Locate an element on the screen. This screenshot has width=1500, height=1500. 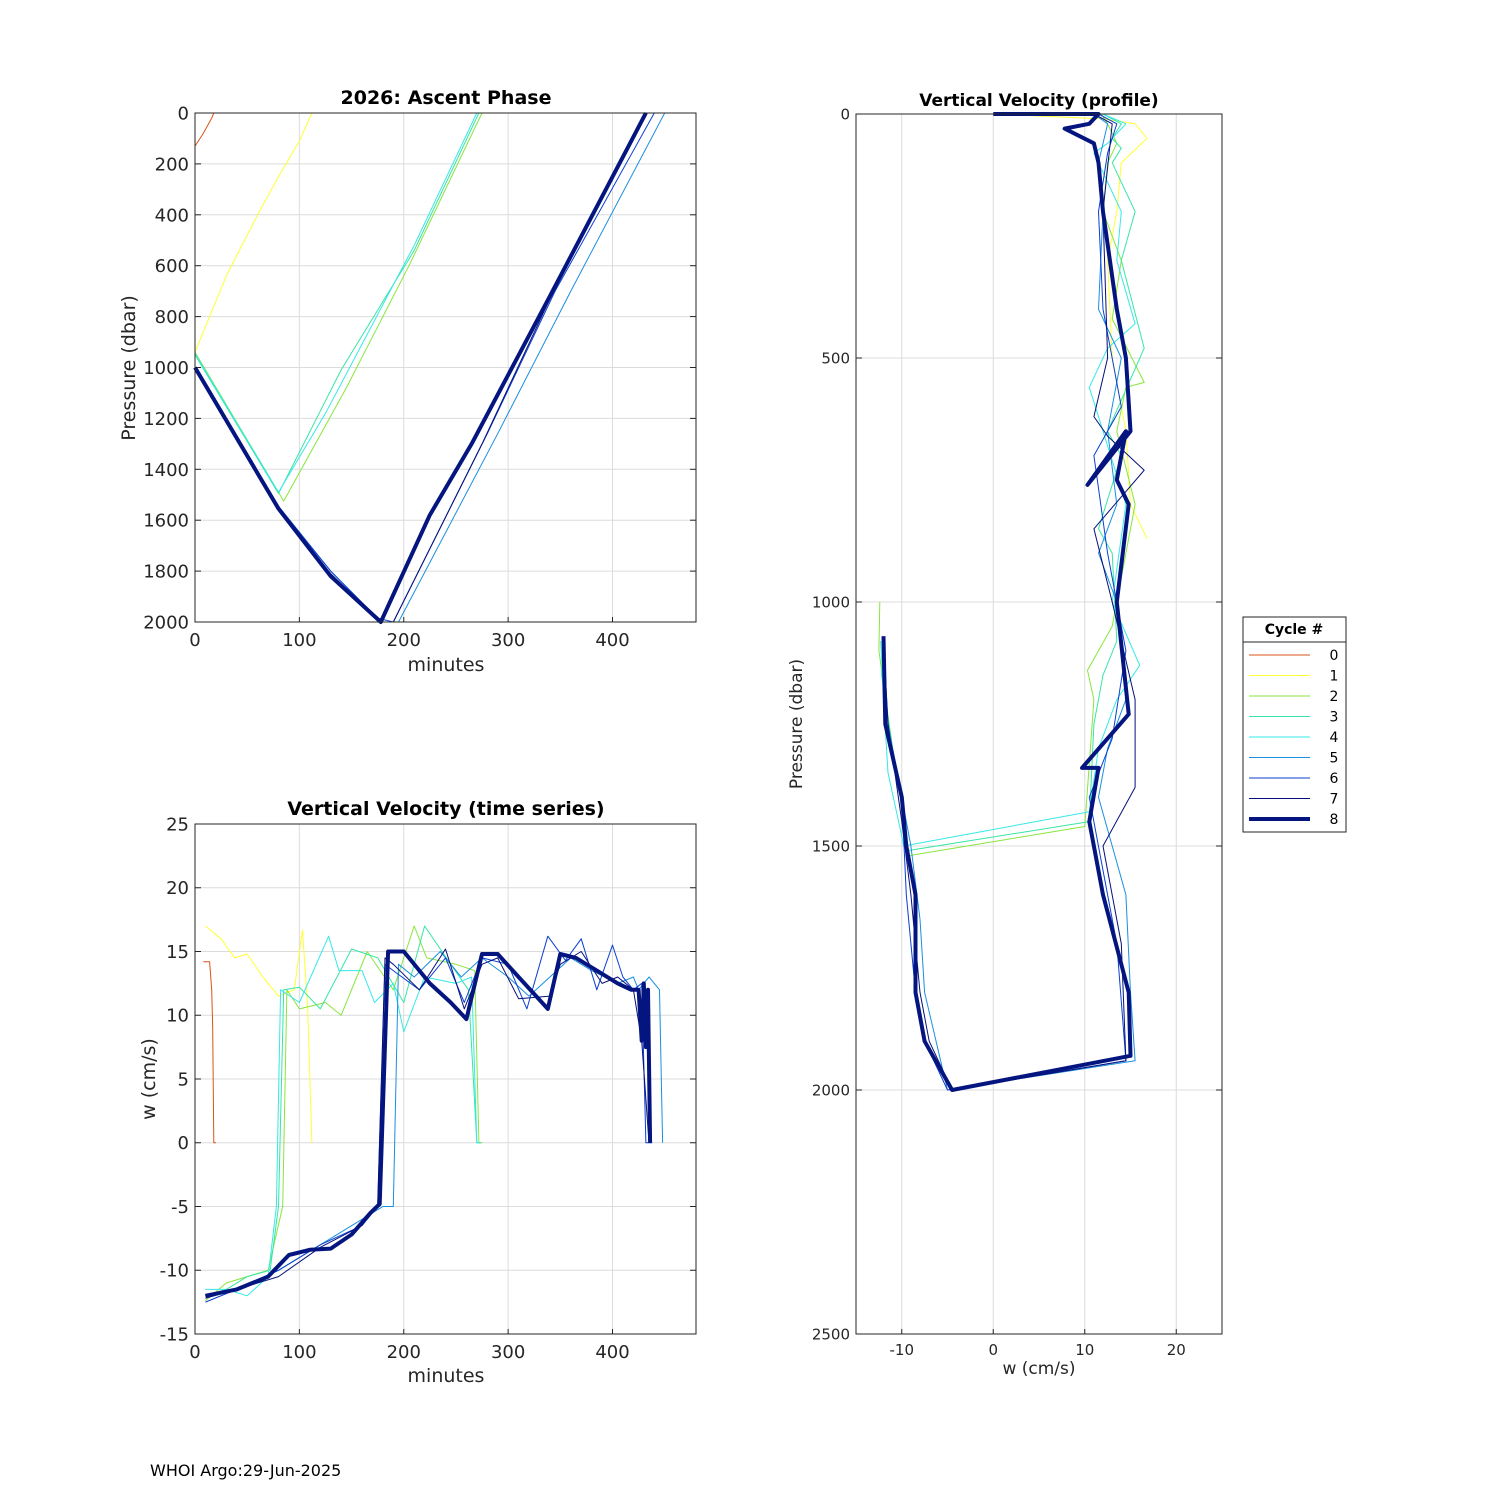
legend-label-0: 0 is located at coordinates (1334, 656).